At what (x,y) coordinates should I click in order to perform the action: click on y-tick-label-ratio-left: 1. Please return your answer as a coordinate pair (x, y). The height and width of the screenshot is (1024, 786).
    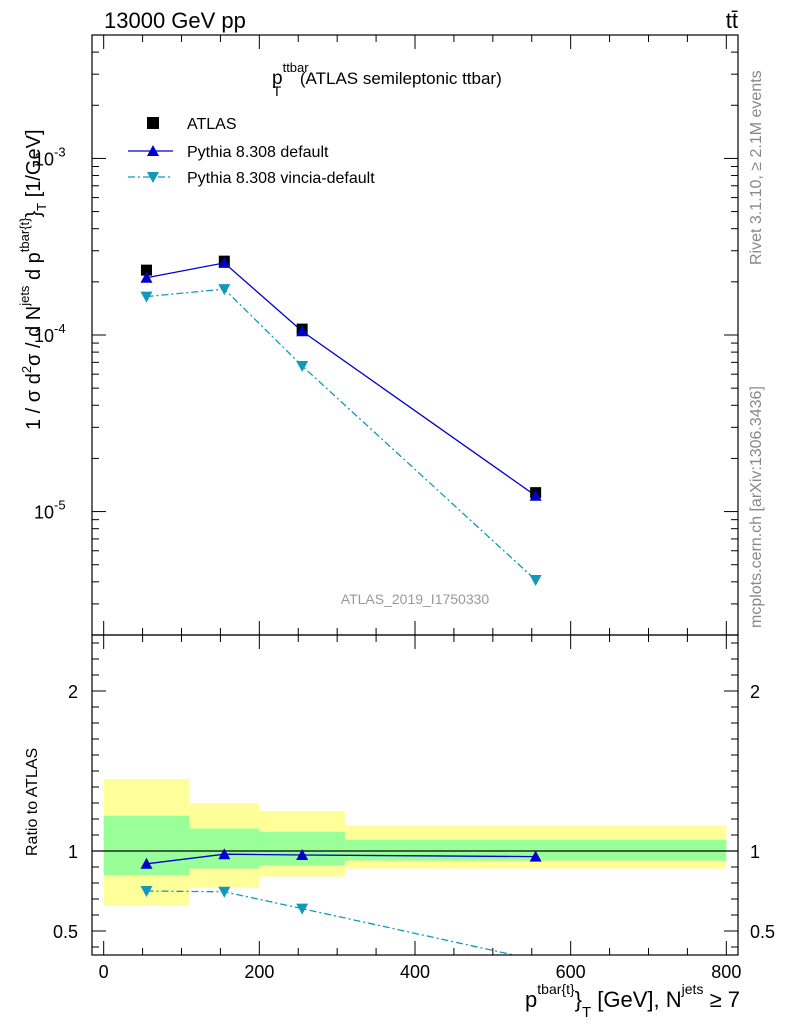
    Looking at the image, I should click on (73, 852).